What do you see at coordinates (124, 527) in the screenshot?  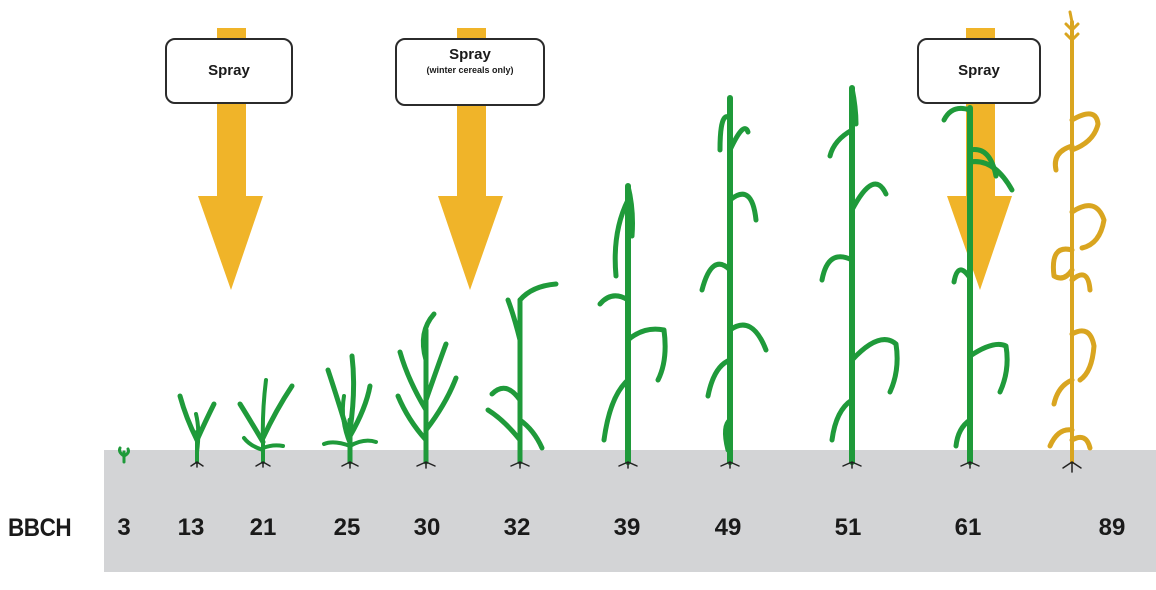 I see `stage-label: 3` at bounding box center [124, 527].